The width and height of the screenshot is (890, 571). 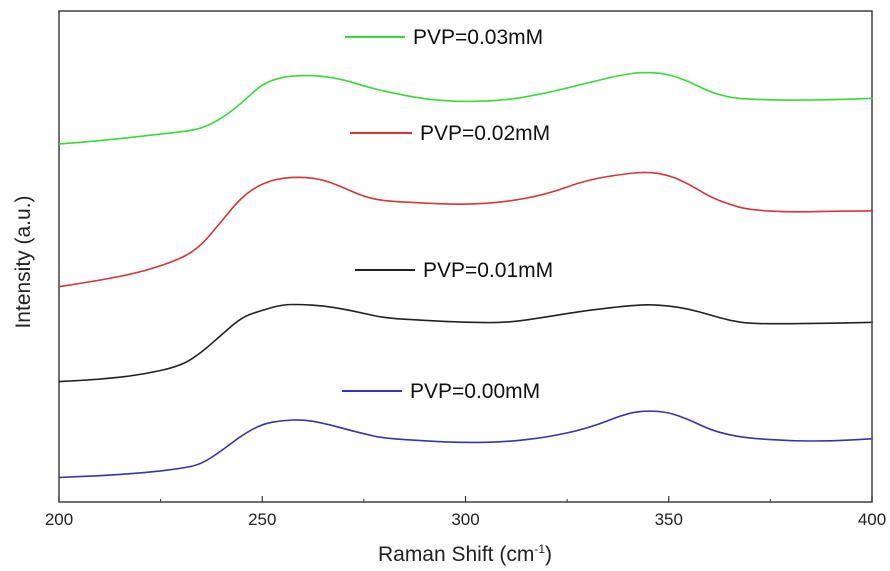 What do you see at coordinates (465, 108) in the screenshot?
I see `series-line-pvp-0-03mm` at bounding box center [465, 108].